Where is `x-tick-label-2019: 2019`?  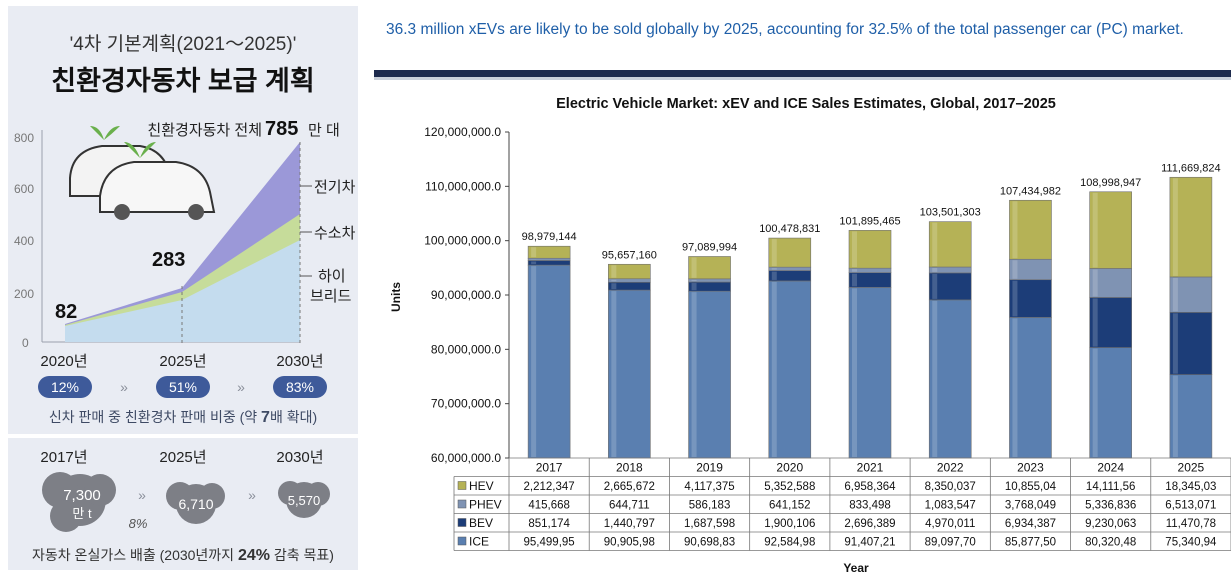
x-tick-label-2019: 2019 is located at coordinates (709, 468).